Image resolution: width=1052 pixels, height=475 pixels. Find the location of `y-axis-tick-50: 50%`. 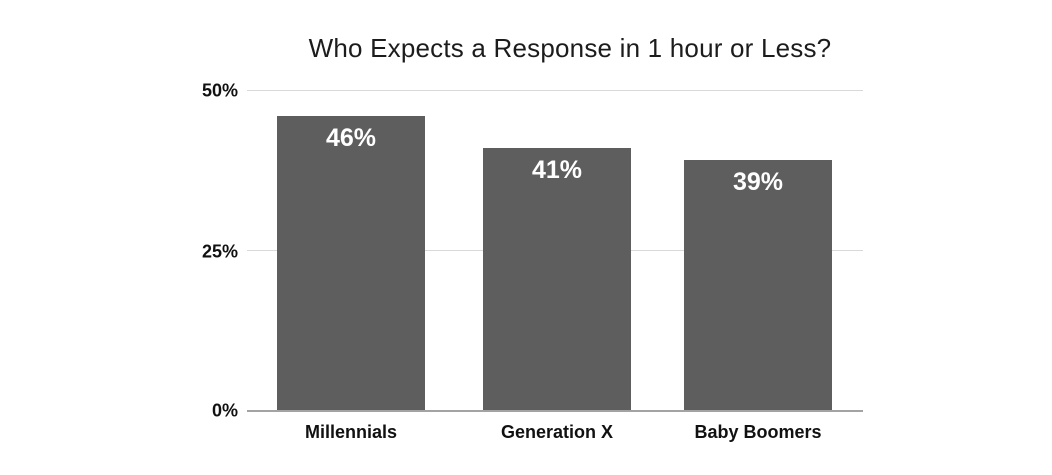

y-axis-tick-50: 50% is located at coordinates (219, 90).